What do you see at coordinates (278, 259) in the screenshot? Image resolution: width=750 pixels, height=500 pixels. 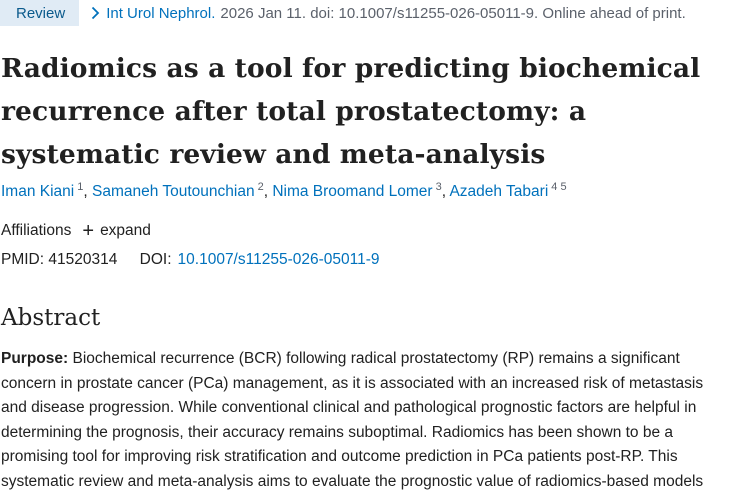 I see `doi-link: 10.1007/s11255-026-05011-9` at bounding box center [278, 259].